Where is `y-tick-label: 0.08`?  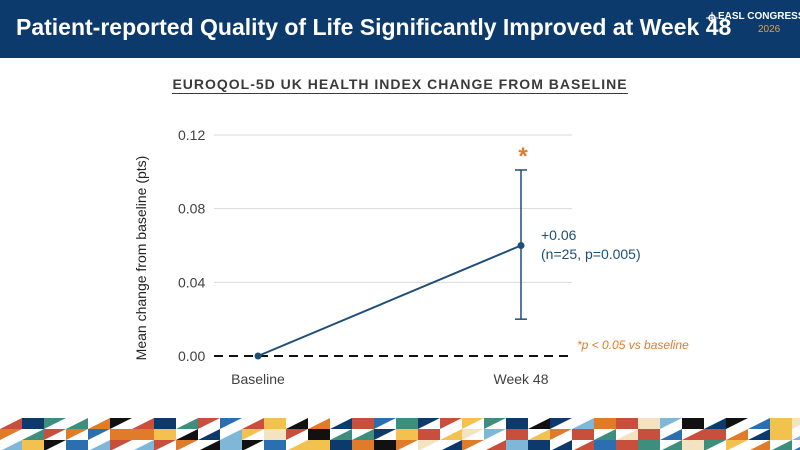 y-tick-label: 0.08 is located at coordinates (191, 209).